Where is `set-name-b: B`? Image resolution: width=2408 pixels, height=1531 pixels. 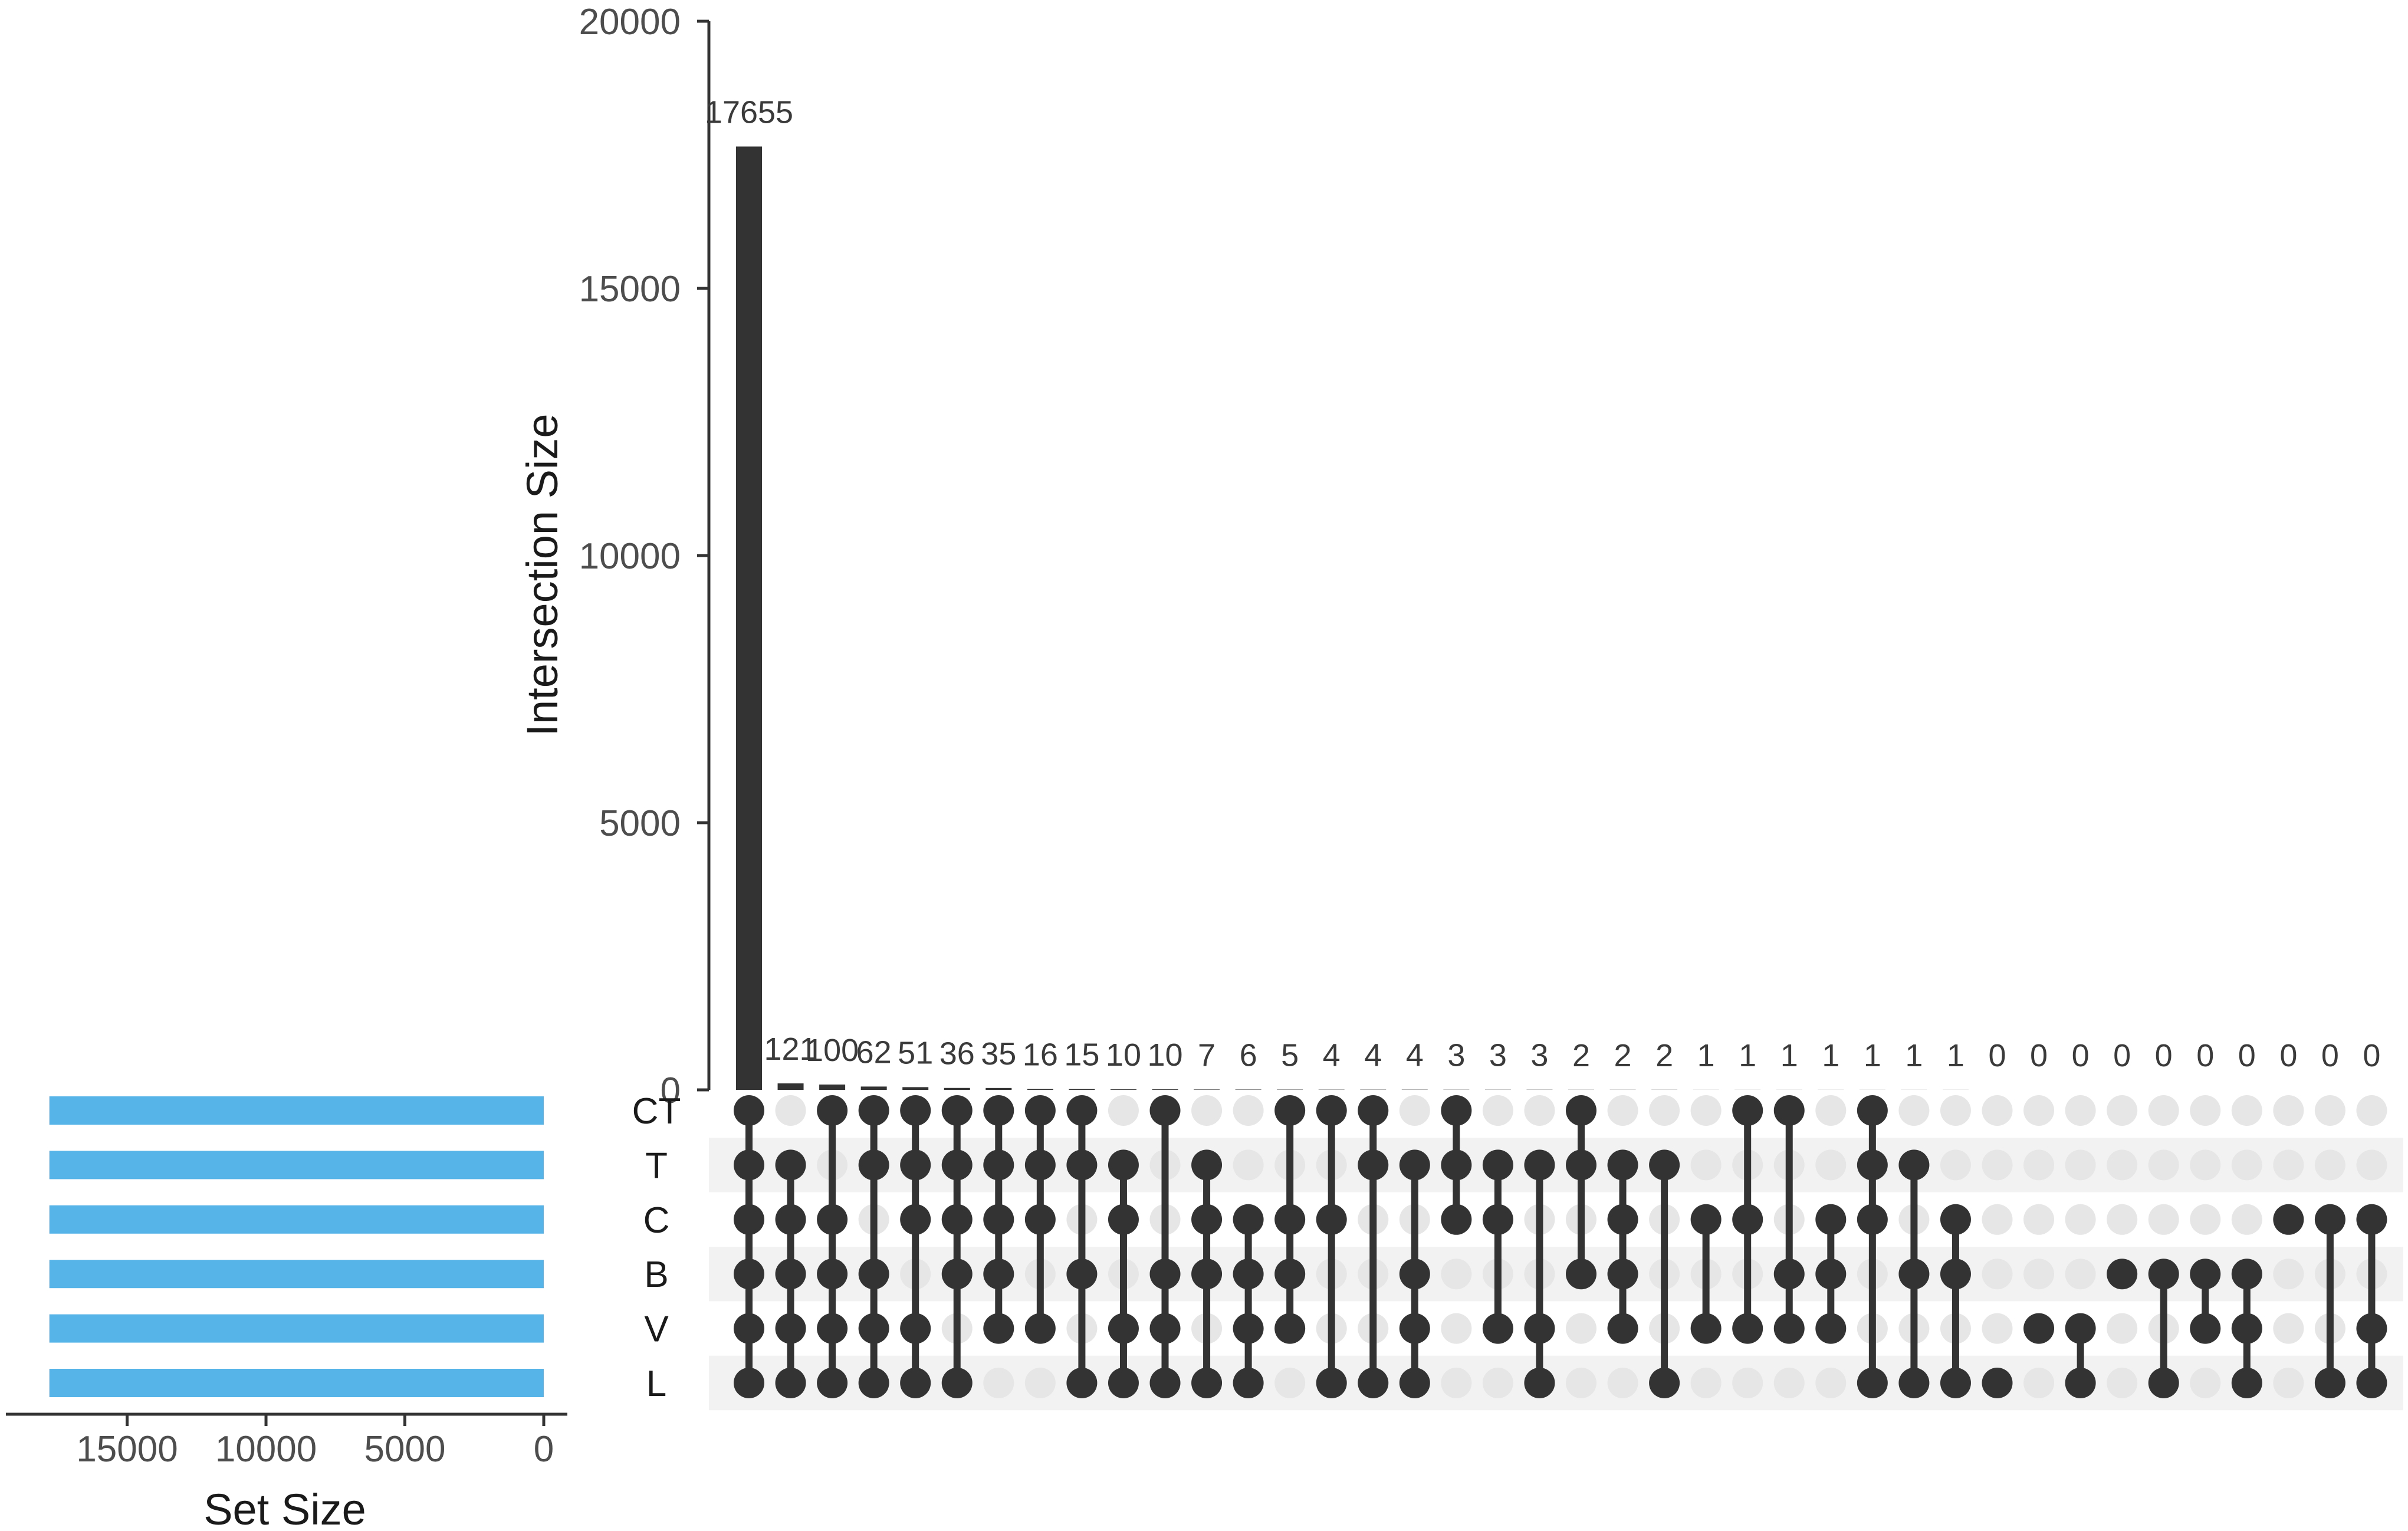 set-name-b: B is located at coordinates (656, 1274).